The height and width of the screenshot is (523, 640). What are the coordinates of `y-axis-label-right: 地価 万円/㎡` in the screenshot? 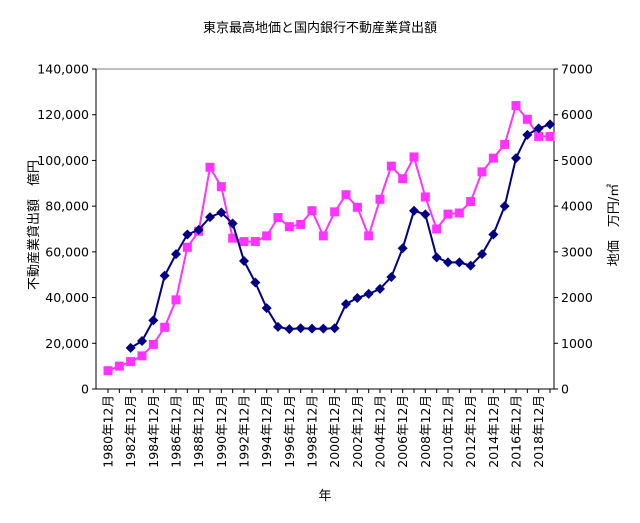 It's located at (614, 225).